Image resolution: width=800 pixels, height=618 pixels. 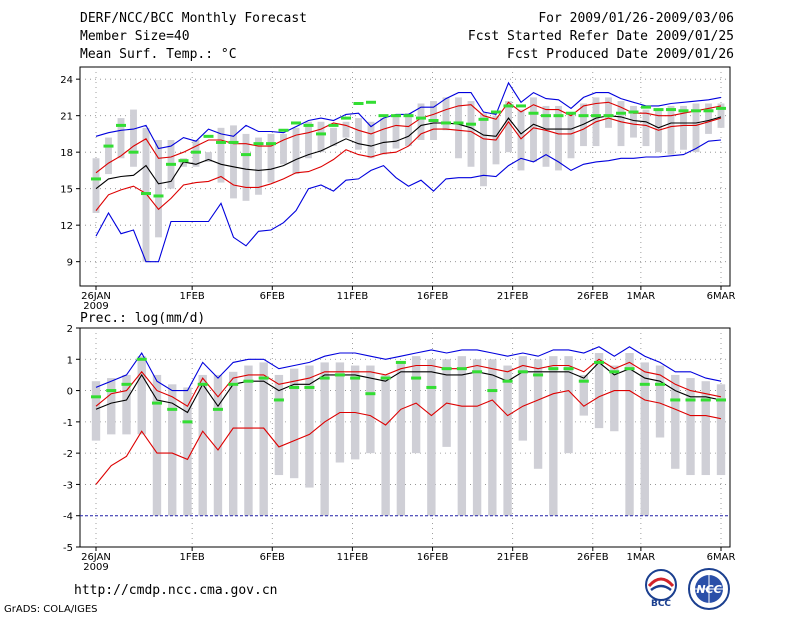 I want to click on ncc-logo-text: NCC, so click(x=708, y=589).